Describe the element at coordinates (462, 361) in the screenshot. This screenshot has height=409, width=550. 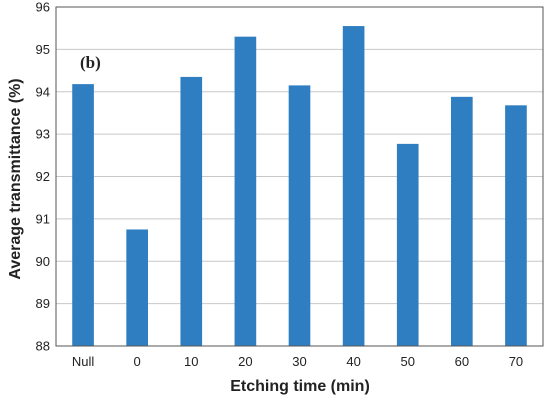
I see `x-tick-label: 60` at that location.